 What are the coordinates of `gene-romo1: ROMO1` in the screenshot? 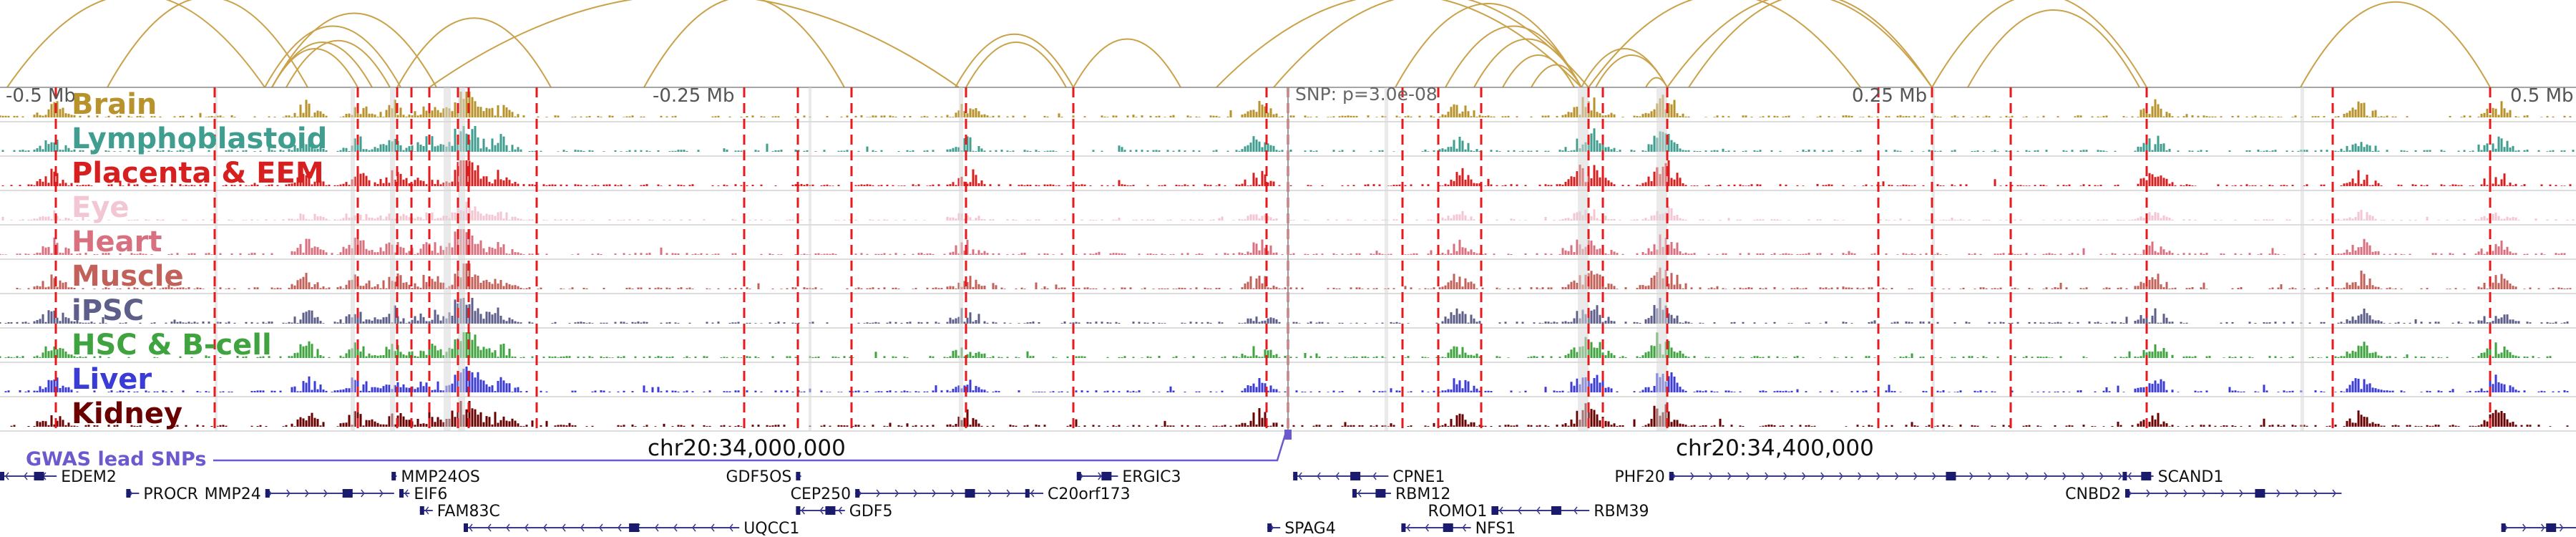 It's located at (1462, 512).